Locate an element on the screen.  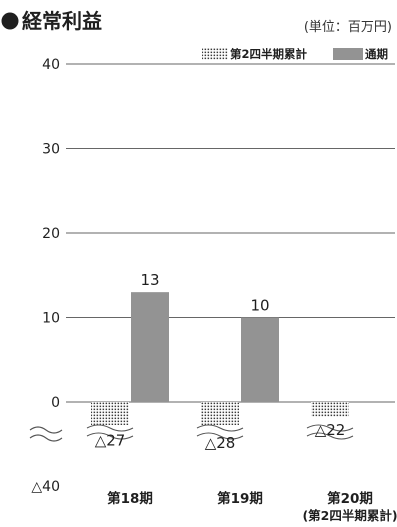
legend-label-annual: 通期 is located at coordinates (376, 54).